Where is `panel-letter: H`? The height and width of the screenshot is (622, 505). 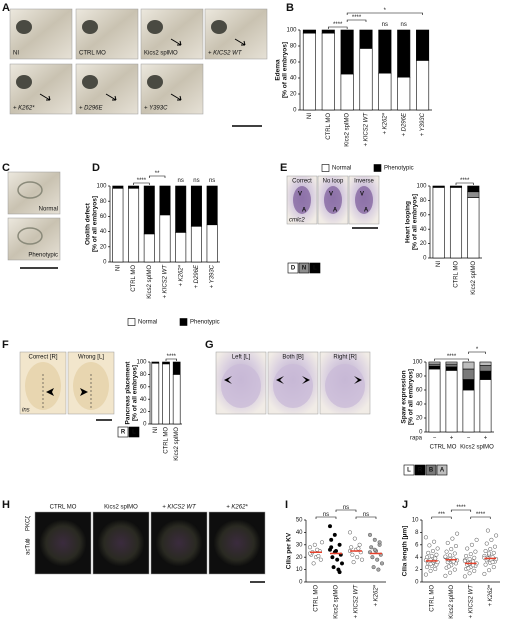 panel-letter: H is located at coordinates (6, 505).